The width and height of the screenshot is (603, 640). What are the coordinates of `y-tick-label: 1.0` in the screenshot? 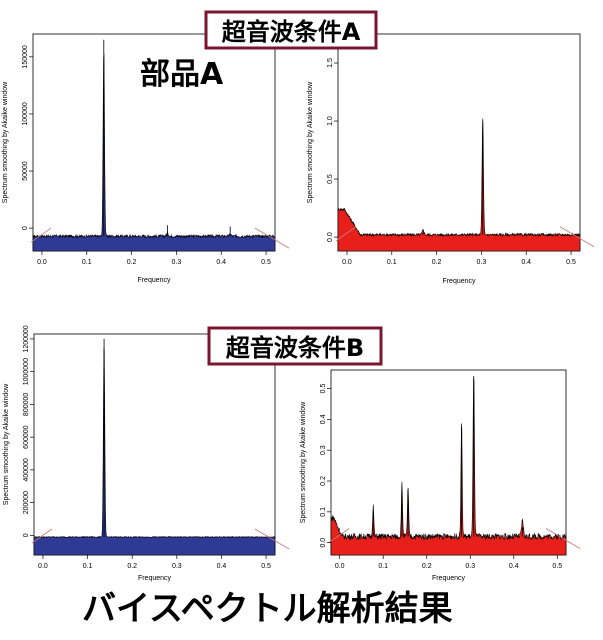 It's located at (330, 121).